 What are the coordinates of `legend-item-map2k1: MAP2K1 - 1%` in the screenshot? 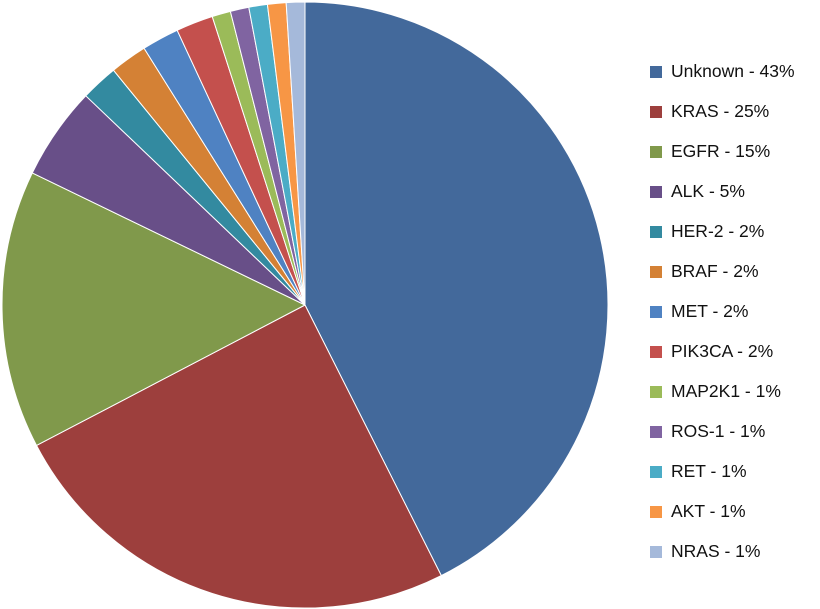 It's located at (735, 392).